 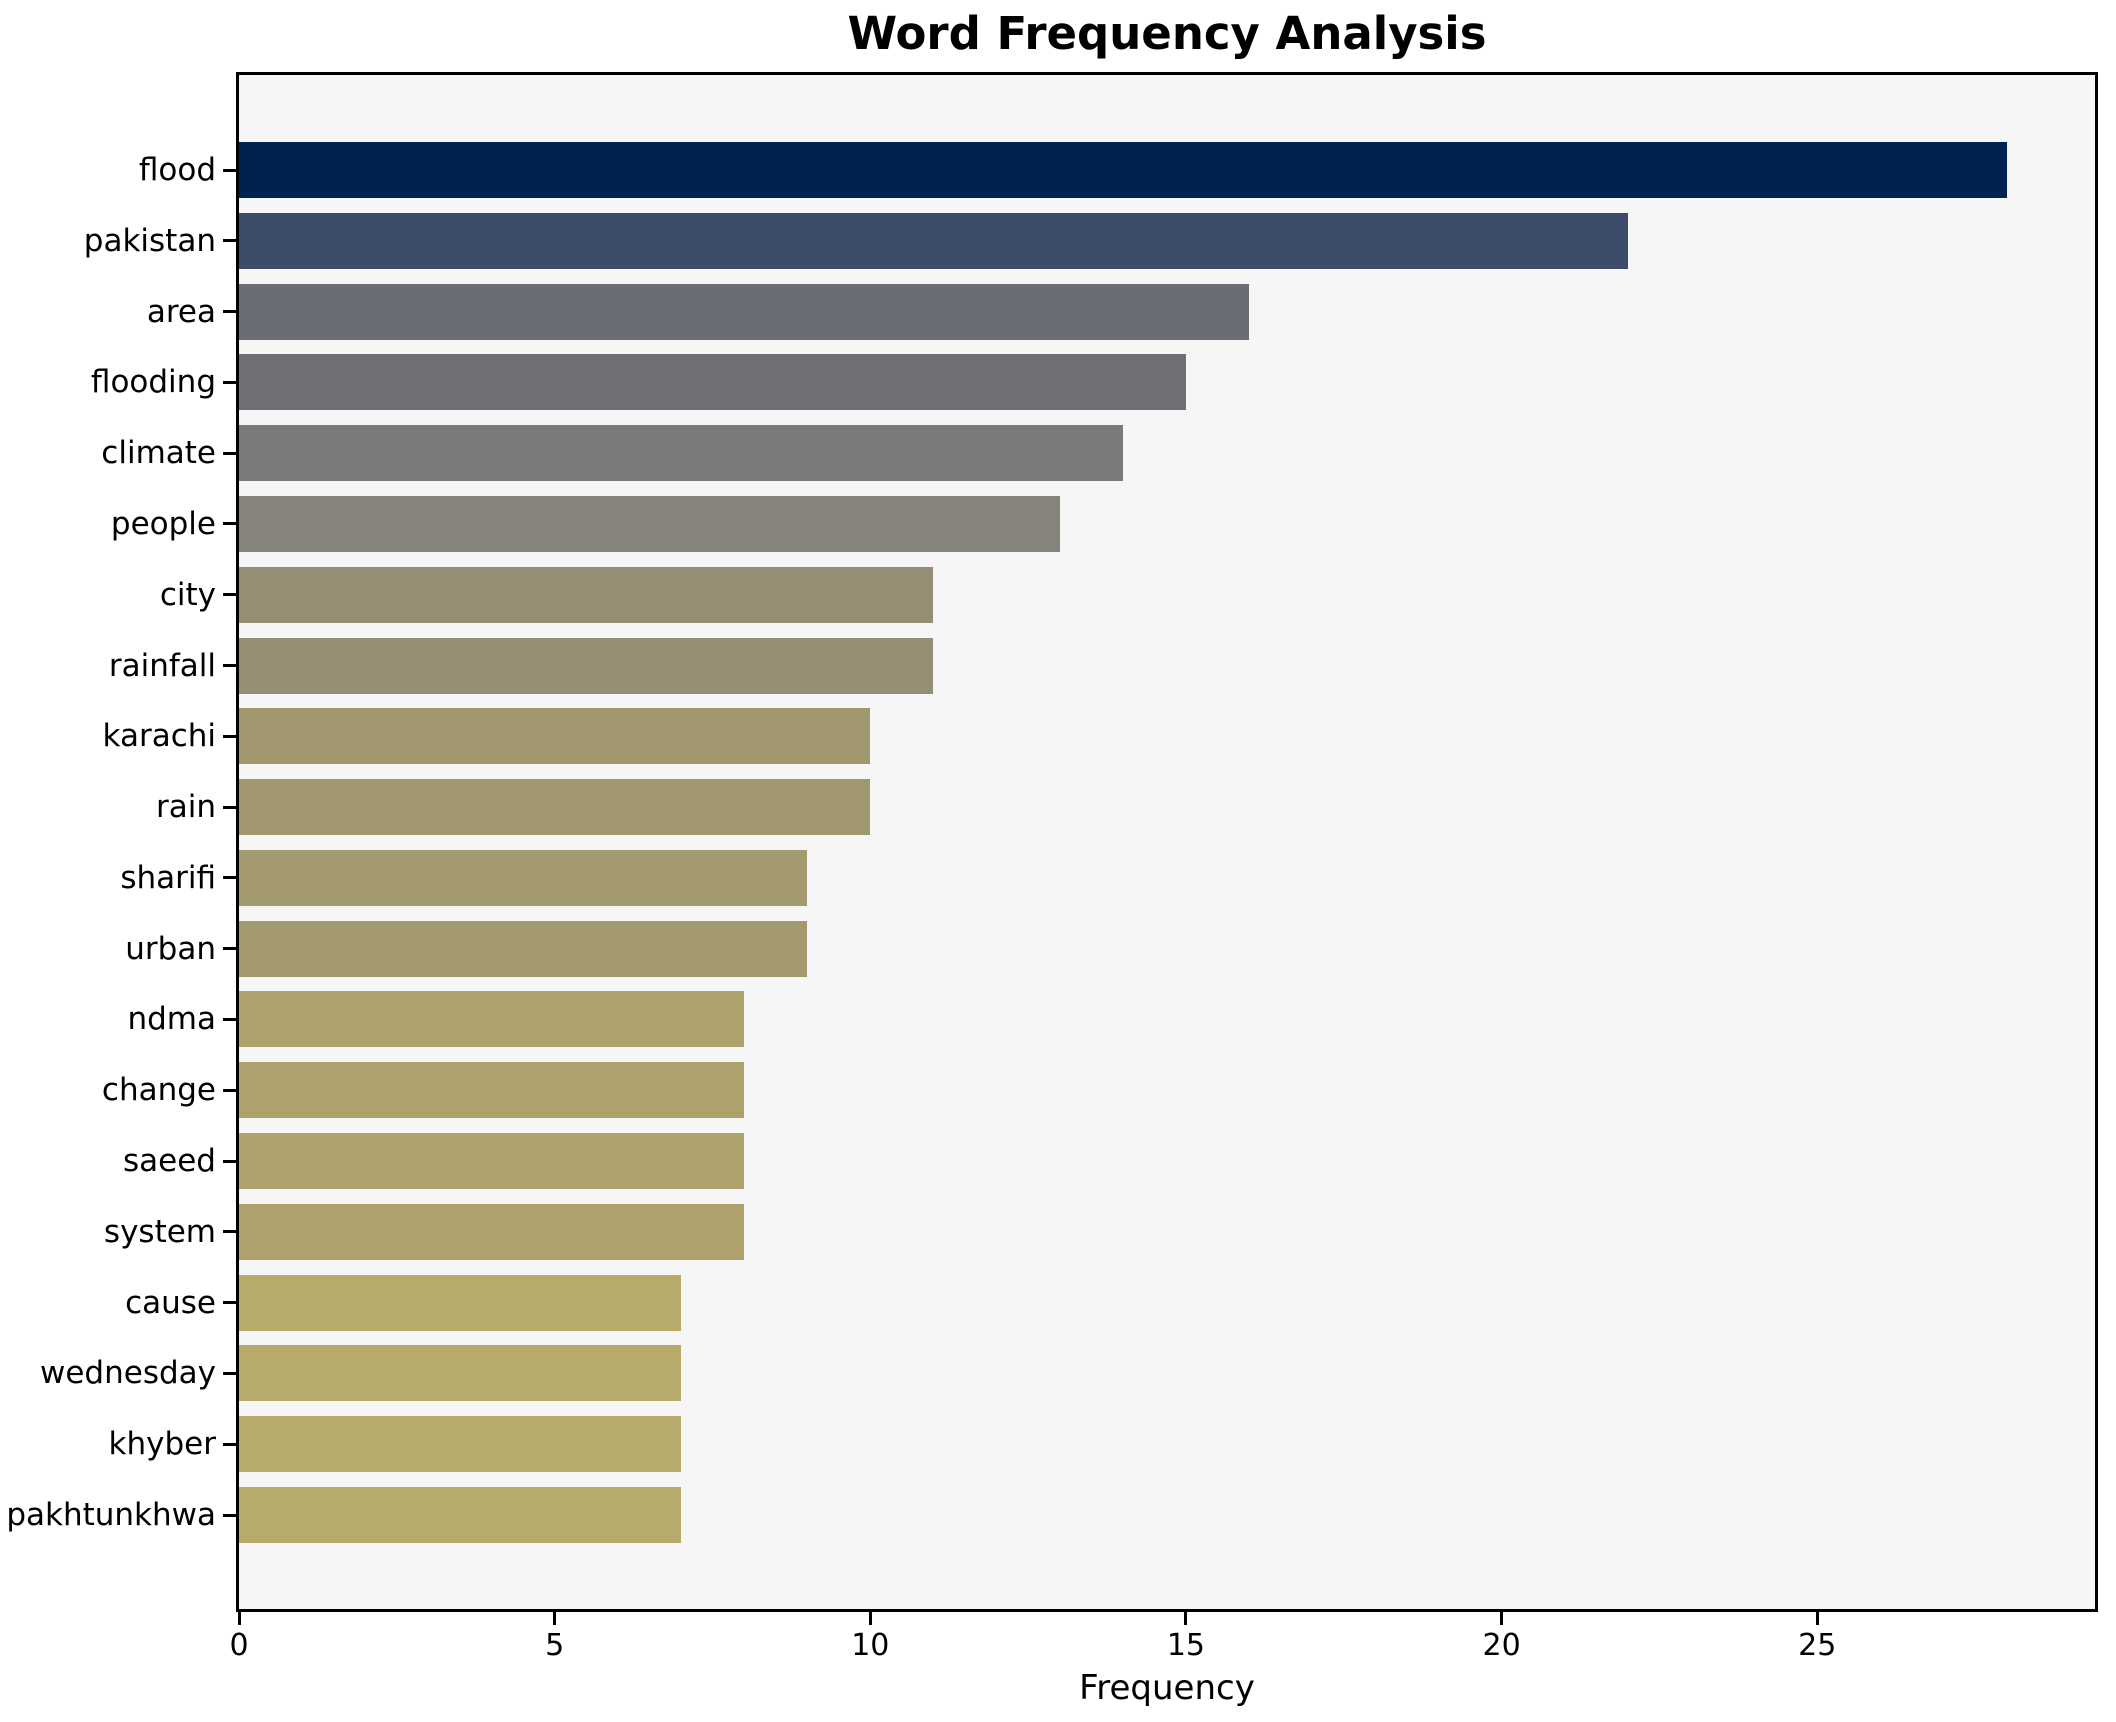 I want to click on y-tick-label-pakhtunkhwa: pakhtunkhwa, so click(x=111, y=1515).